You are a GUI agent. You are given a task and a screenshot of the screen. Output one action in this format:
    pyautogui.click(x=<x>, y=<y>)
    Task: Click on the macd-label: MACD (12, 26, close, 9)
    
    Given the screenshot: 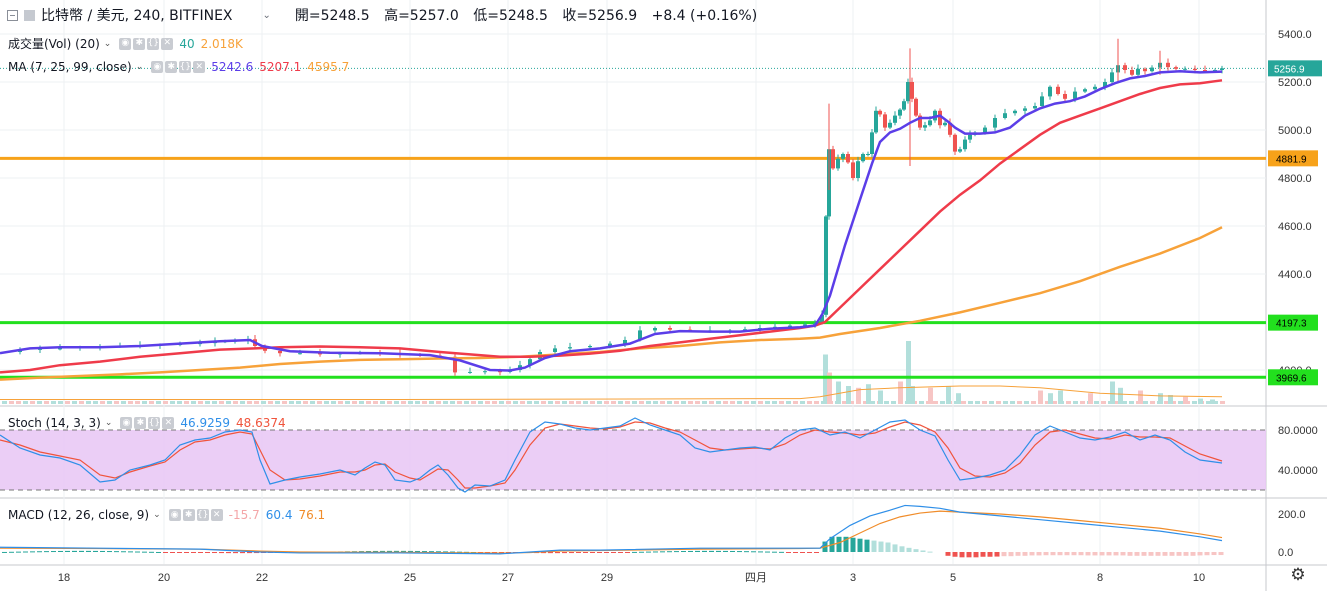 What is the action you would take?
    pyautogui.click(x=79, y=515)
    